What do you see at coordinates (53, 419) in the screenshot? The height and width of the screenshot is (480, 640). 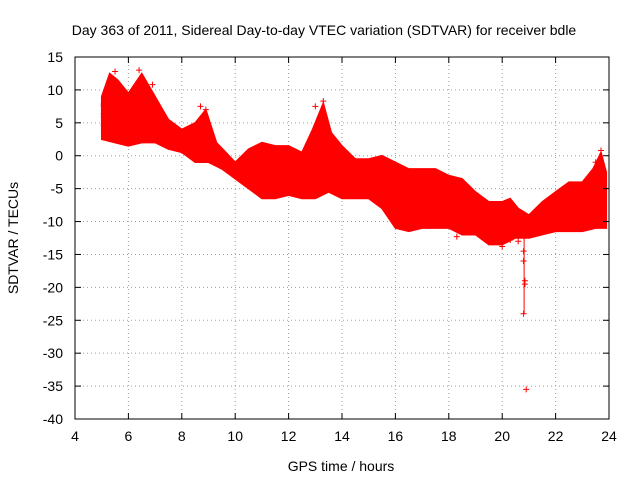 I see `y-tick-label: -40` at bounding box center [53, 419].